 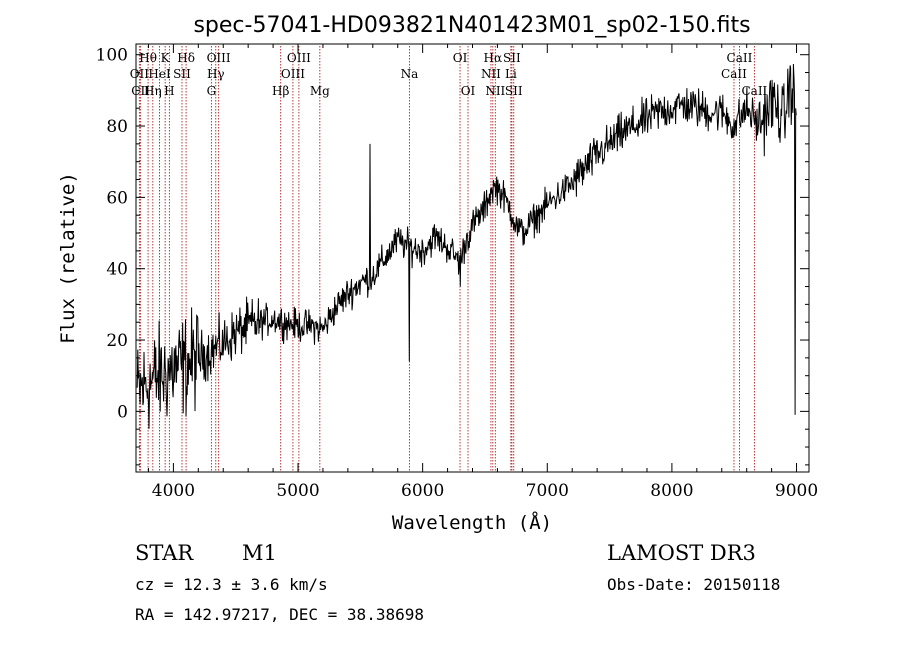 What do you see at coordinates (166, 58) in the screenshot?
I see `line-label: K` at bounding box center [166, 58].